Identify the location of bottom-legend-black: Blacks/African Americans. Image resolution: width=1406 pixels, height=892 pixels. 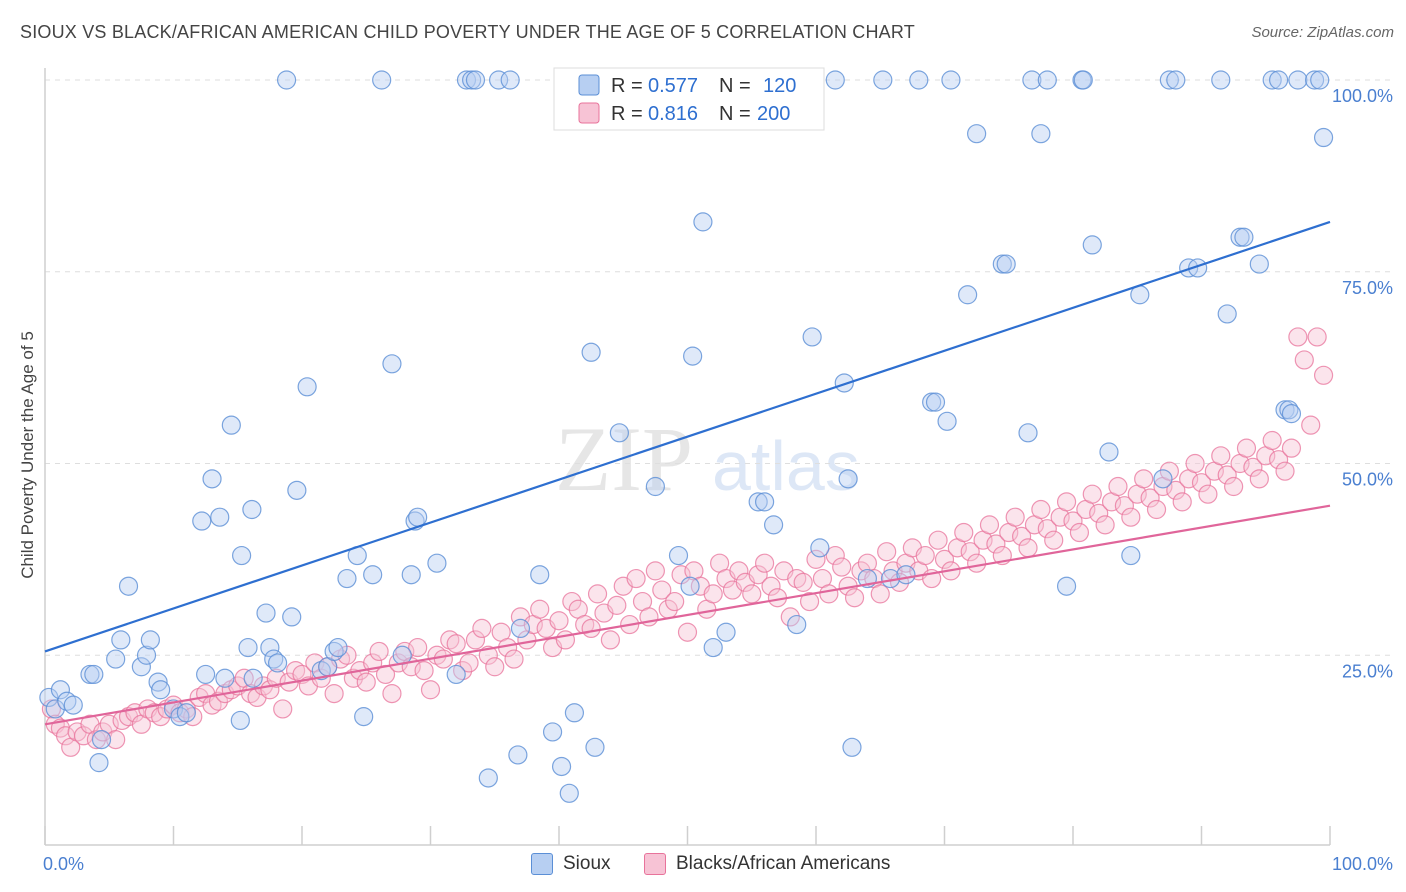
(767, 864).